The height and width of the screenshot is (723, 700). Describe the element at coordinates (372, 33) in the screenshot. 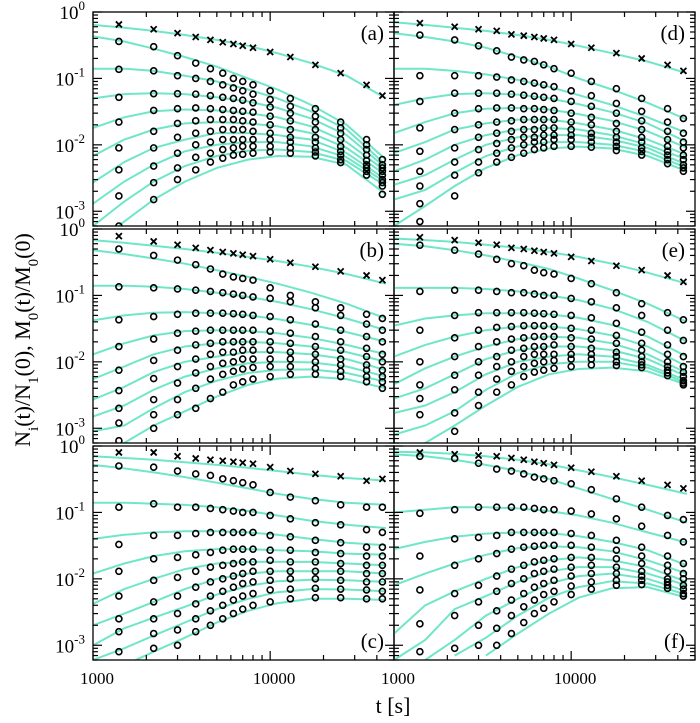

I see `panel-label: (a)` at that location.